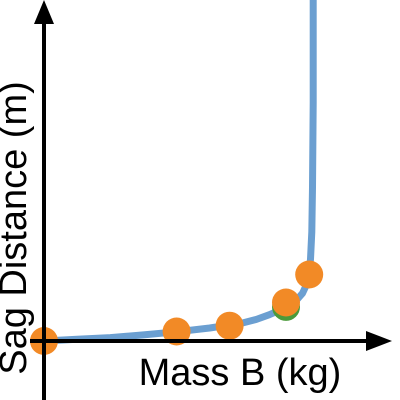 This screenshot has width=400, height=400. What do you see at coordinates (44, 12) in the screenshot?
I see `y-axis-arrow` at bounding box center [44, 12].